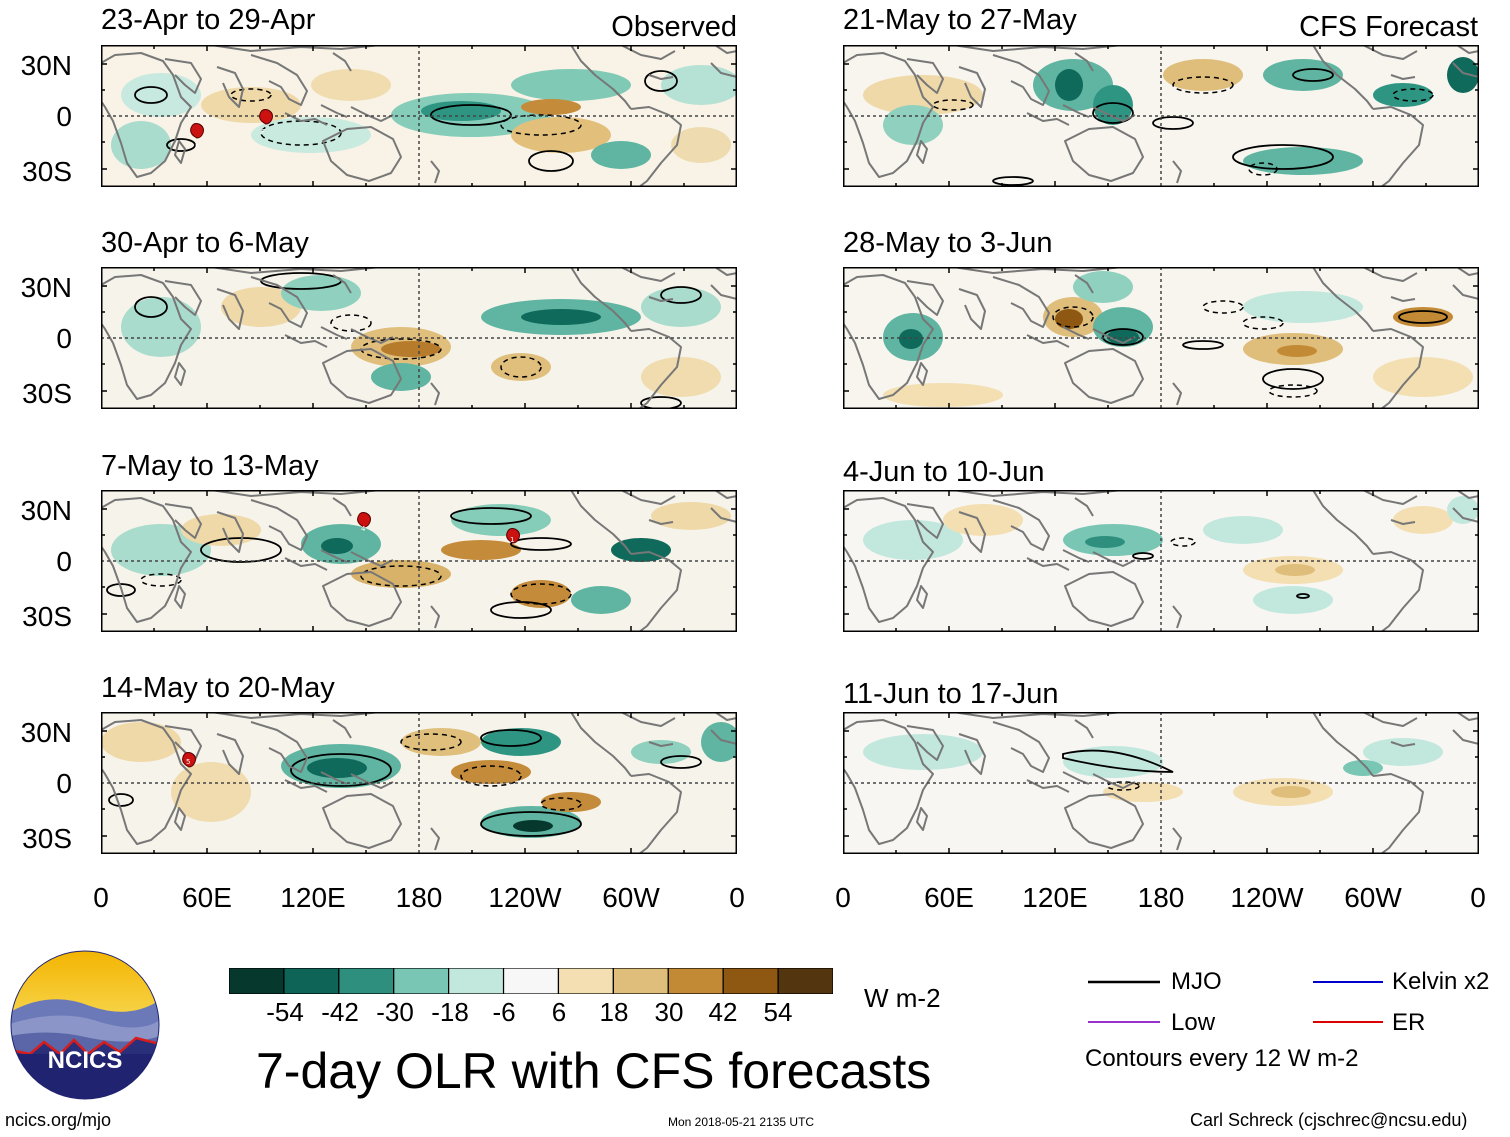 The image size is (1510, 1137). Describe the element at coordinates (1388, 27) in the screenshot. I see `panel-tag-forecast: CFS Forecast` at that location.